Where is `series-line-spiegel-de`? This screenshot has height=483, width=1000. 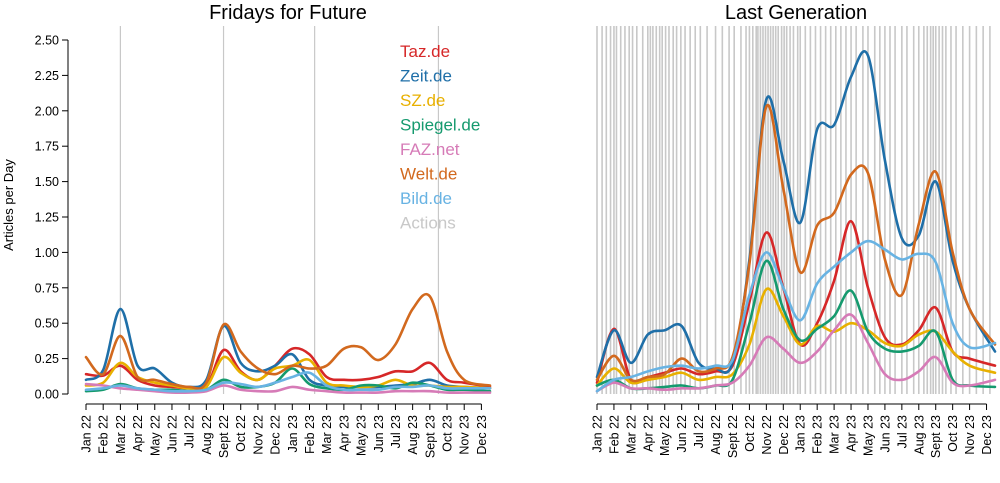 series-line-spiegel-de is located at coordinates (796, 325).